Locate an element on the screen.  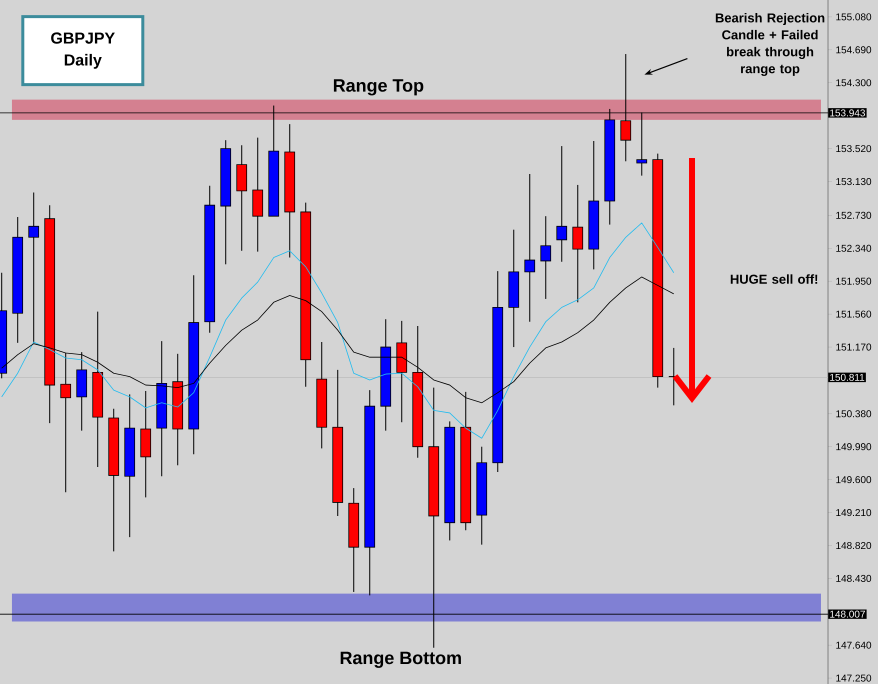
y-tick-label: 147.640 is located at coordinates (854, 645).